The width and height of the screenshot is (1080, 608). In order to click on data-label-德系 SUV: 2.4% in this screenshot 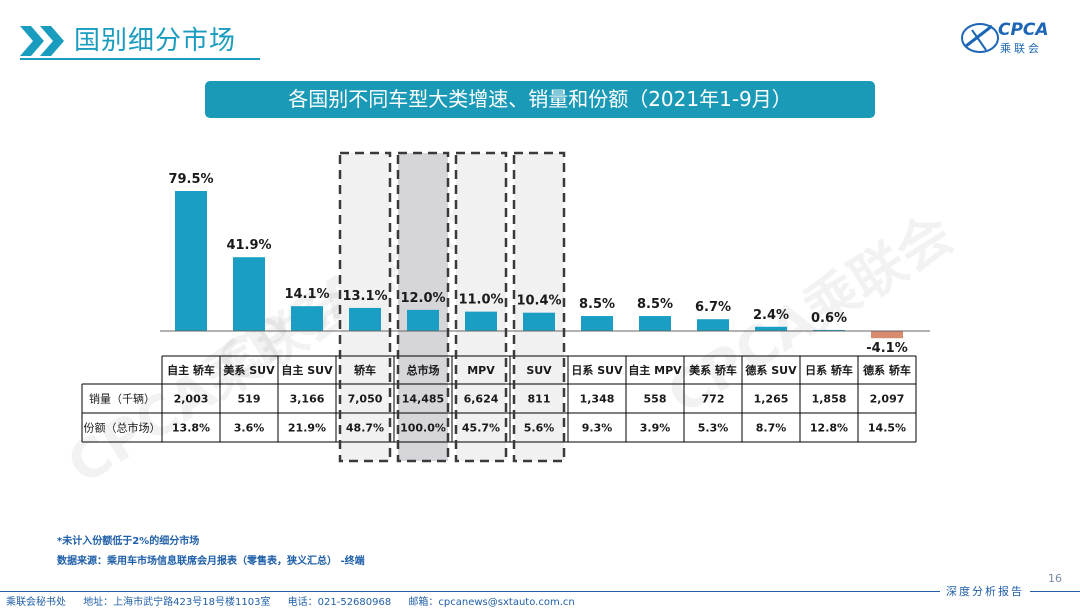, I will do `click(771, 315)`.